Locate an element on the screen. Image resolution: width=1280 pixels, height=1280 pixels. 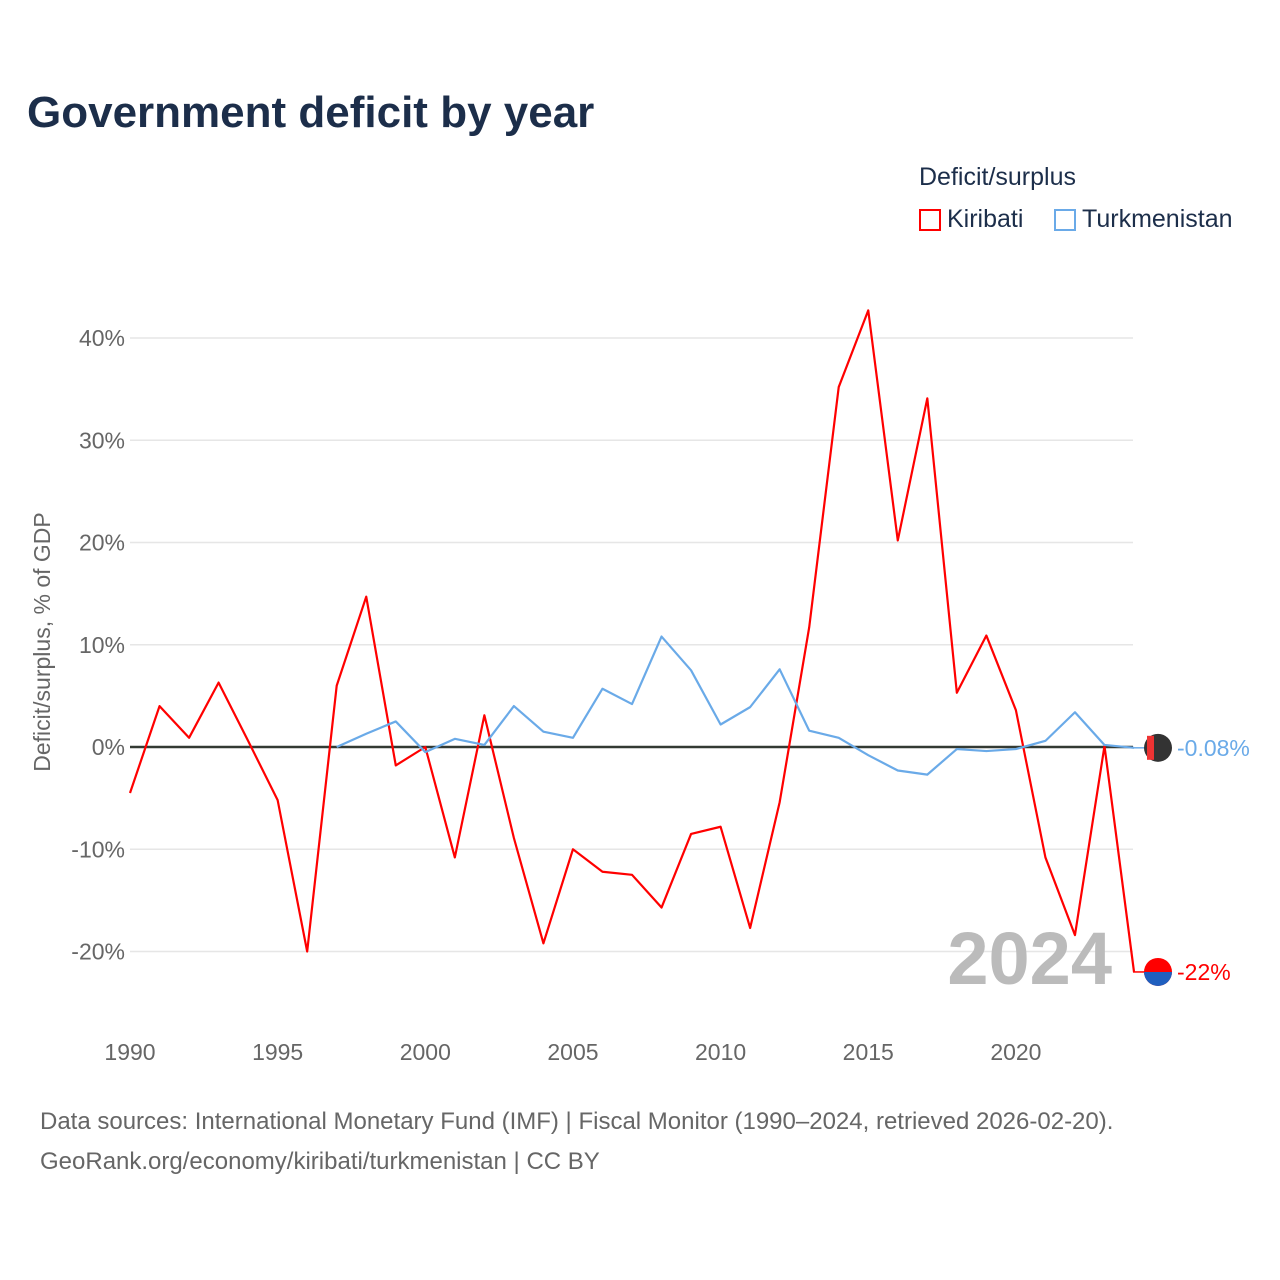
x-tick-label: 2010 is located at coordinates (720, 1052).